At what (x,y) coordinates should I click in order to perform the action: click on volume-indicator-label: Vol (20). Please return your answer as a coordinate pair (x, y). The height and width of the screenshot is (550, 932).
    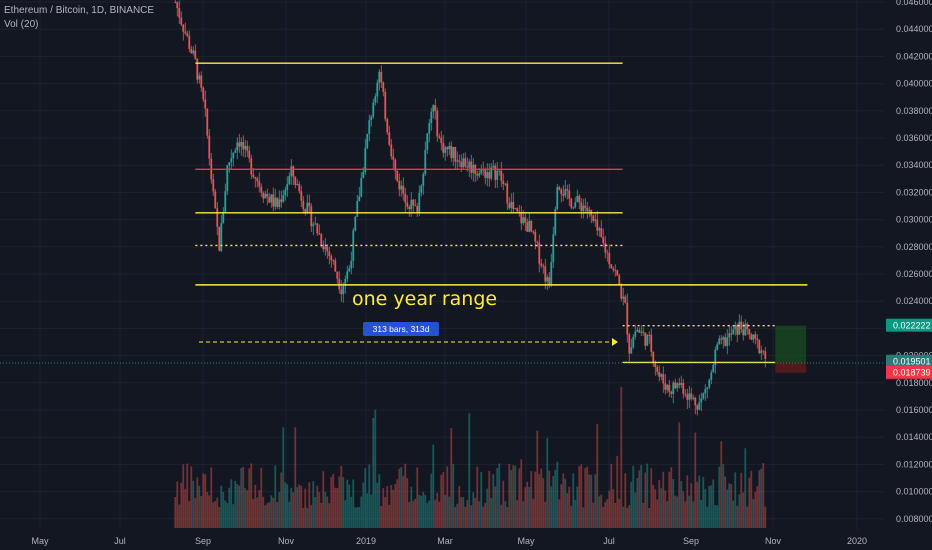
    Looking at the image, I should click on (21, 24).